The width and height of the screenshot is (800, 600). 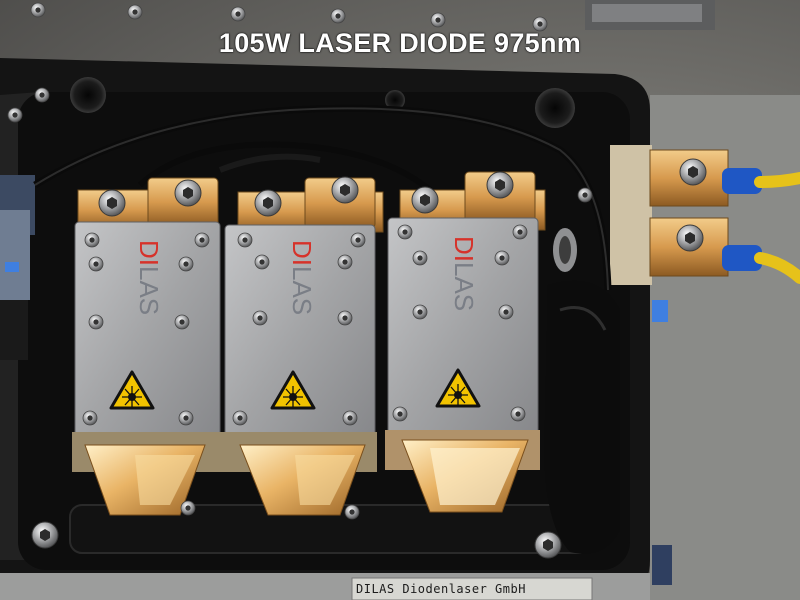 I want to click on dilas-logo-2: DILAS, so click(x=302, y=277).